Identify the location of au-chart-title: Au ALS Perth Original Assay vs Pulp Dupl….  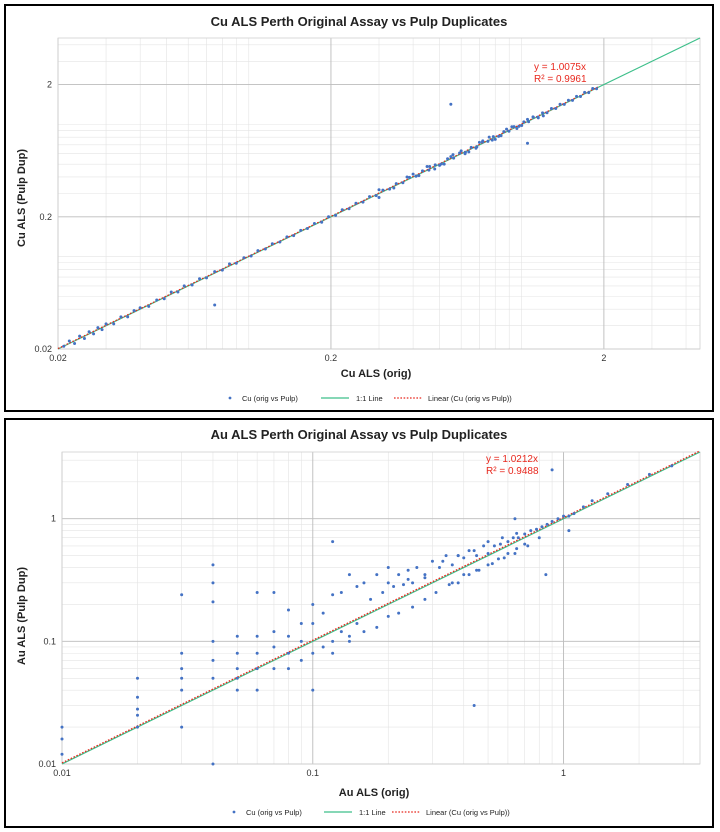
(359, 434).